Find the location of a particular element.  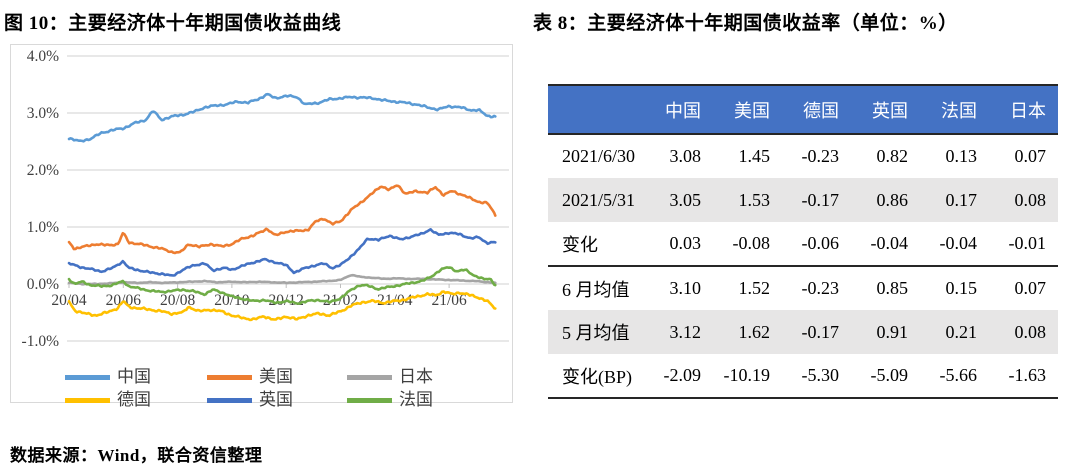

x-axis-tick-label: 20/10 is located at coordinates (232, 300).